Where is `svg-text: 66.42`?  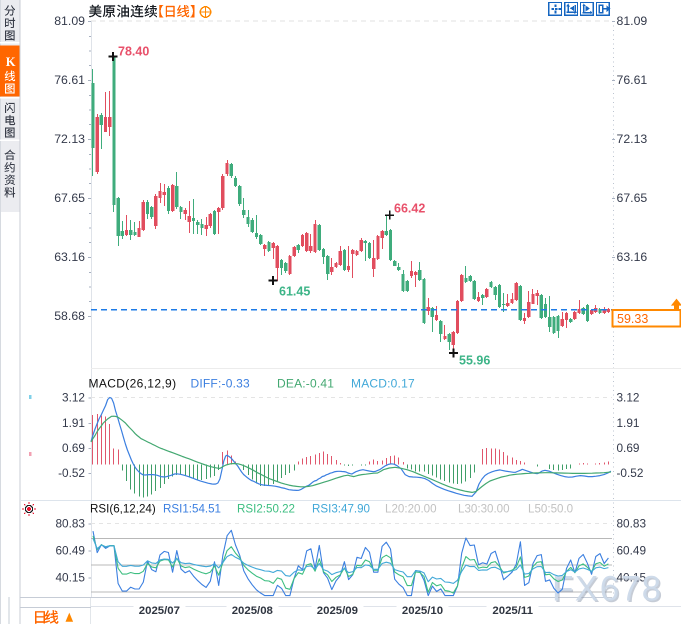 svg-text: 66.42 is located at coordinates (409, 209).